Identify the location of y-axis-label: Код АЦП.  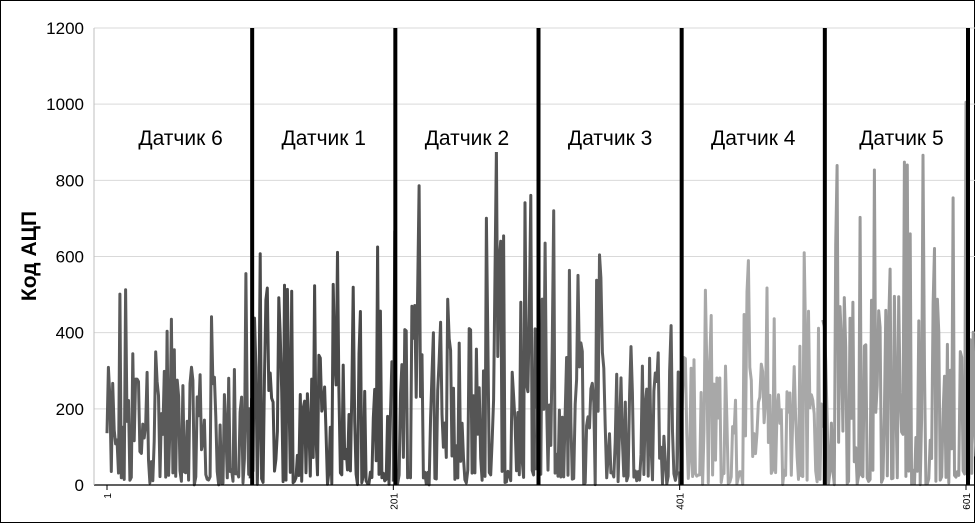
(29, 256).